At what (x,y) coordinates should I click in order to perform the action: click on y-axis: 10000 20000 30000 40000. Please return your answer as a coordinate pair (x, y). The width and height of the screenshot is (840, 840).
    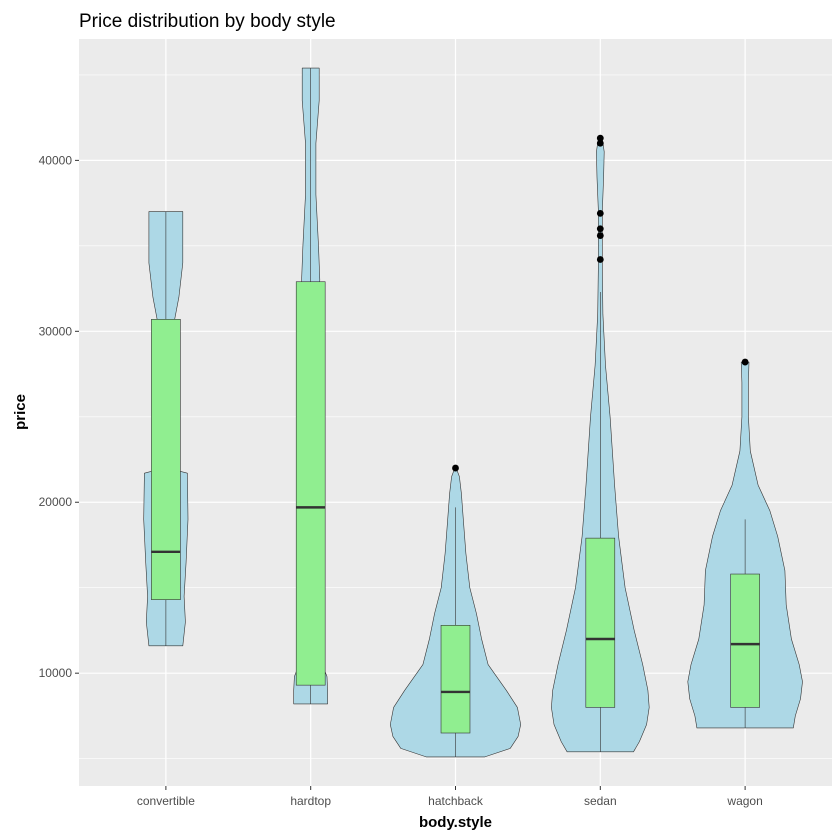
    Looking at the image, I should click on (59, 416).